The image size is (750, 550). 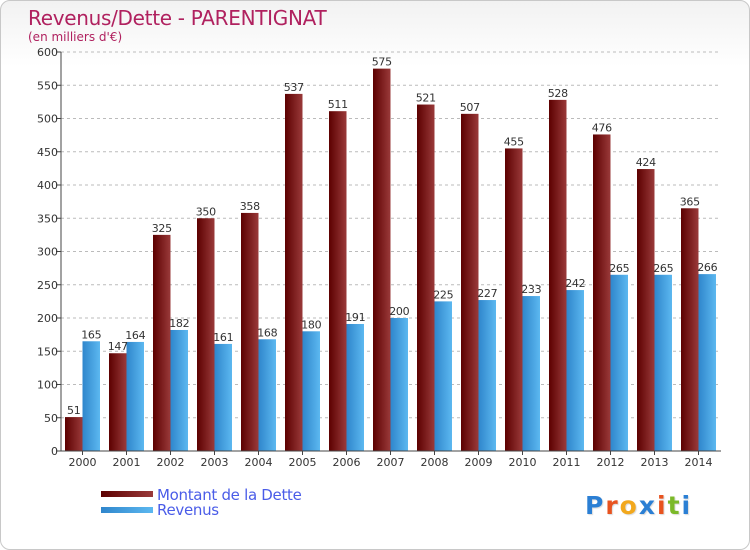 I want to click on x-tick-label: 2012, so click(x=611, y=462).